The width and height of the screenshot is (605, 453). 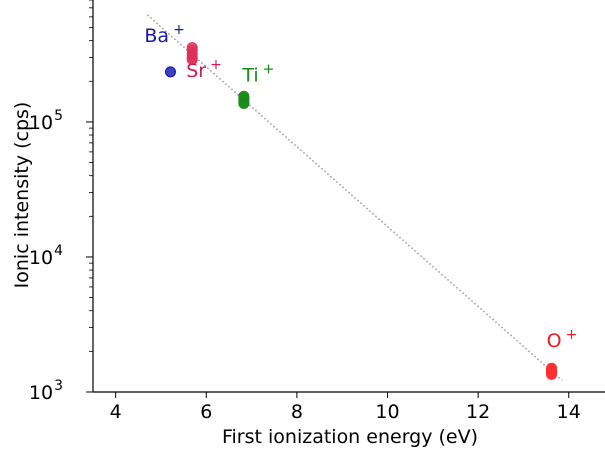 I want to click on y-tick-exponent: 5, so click(x=58, y=116).